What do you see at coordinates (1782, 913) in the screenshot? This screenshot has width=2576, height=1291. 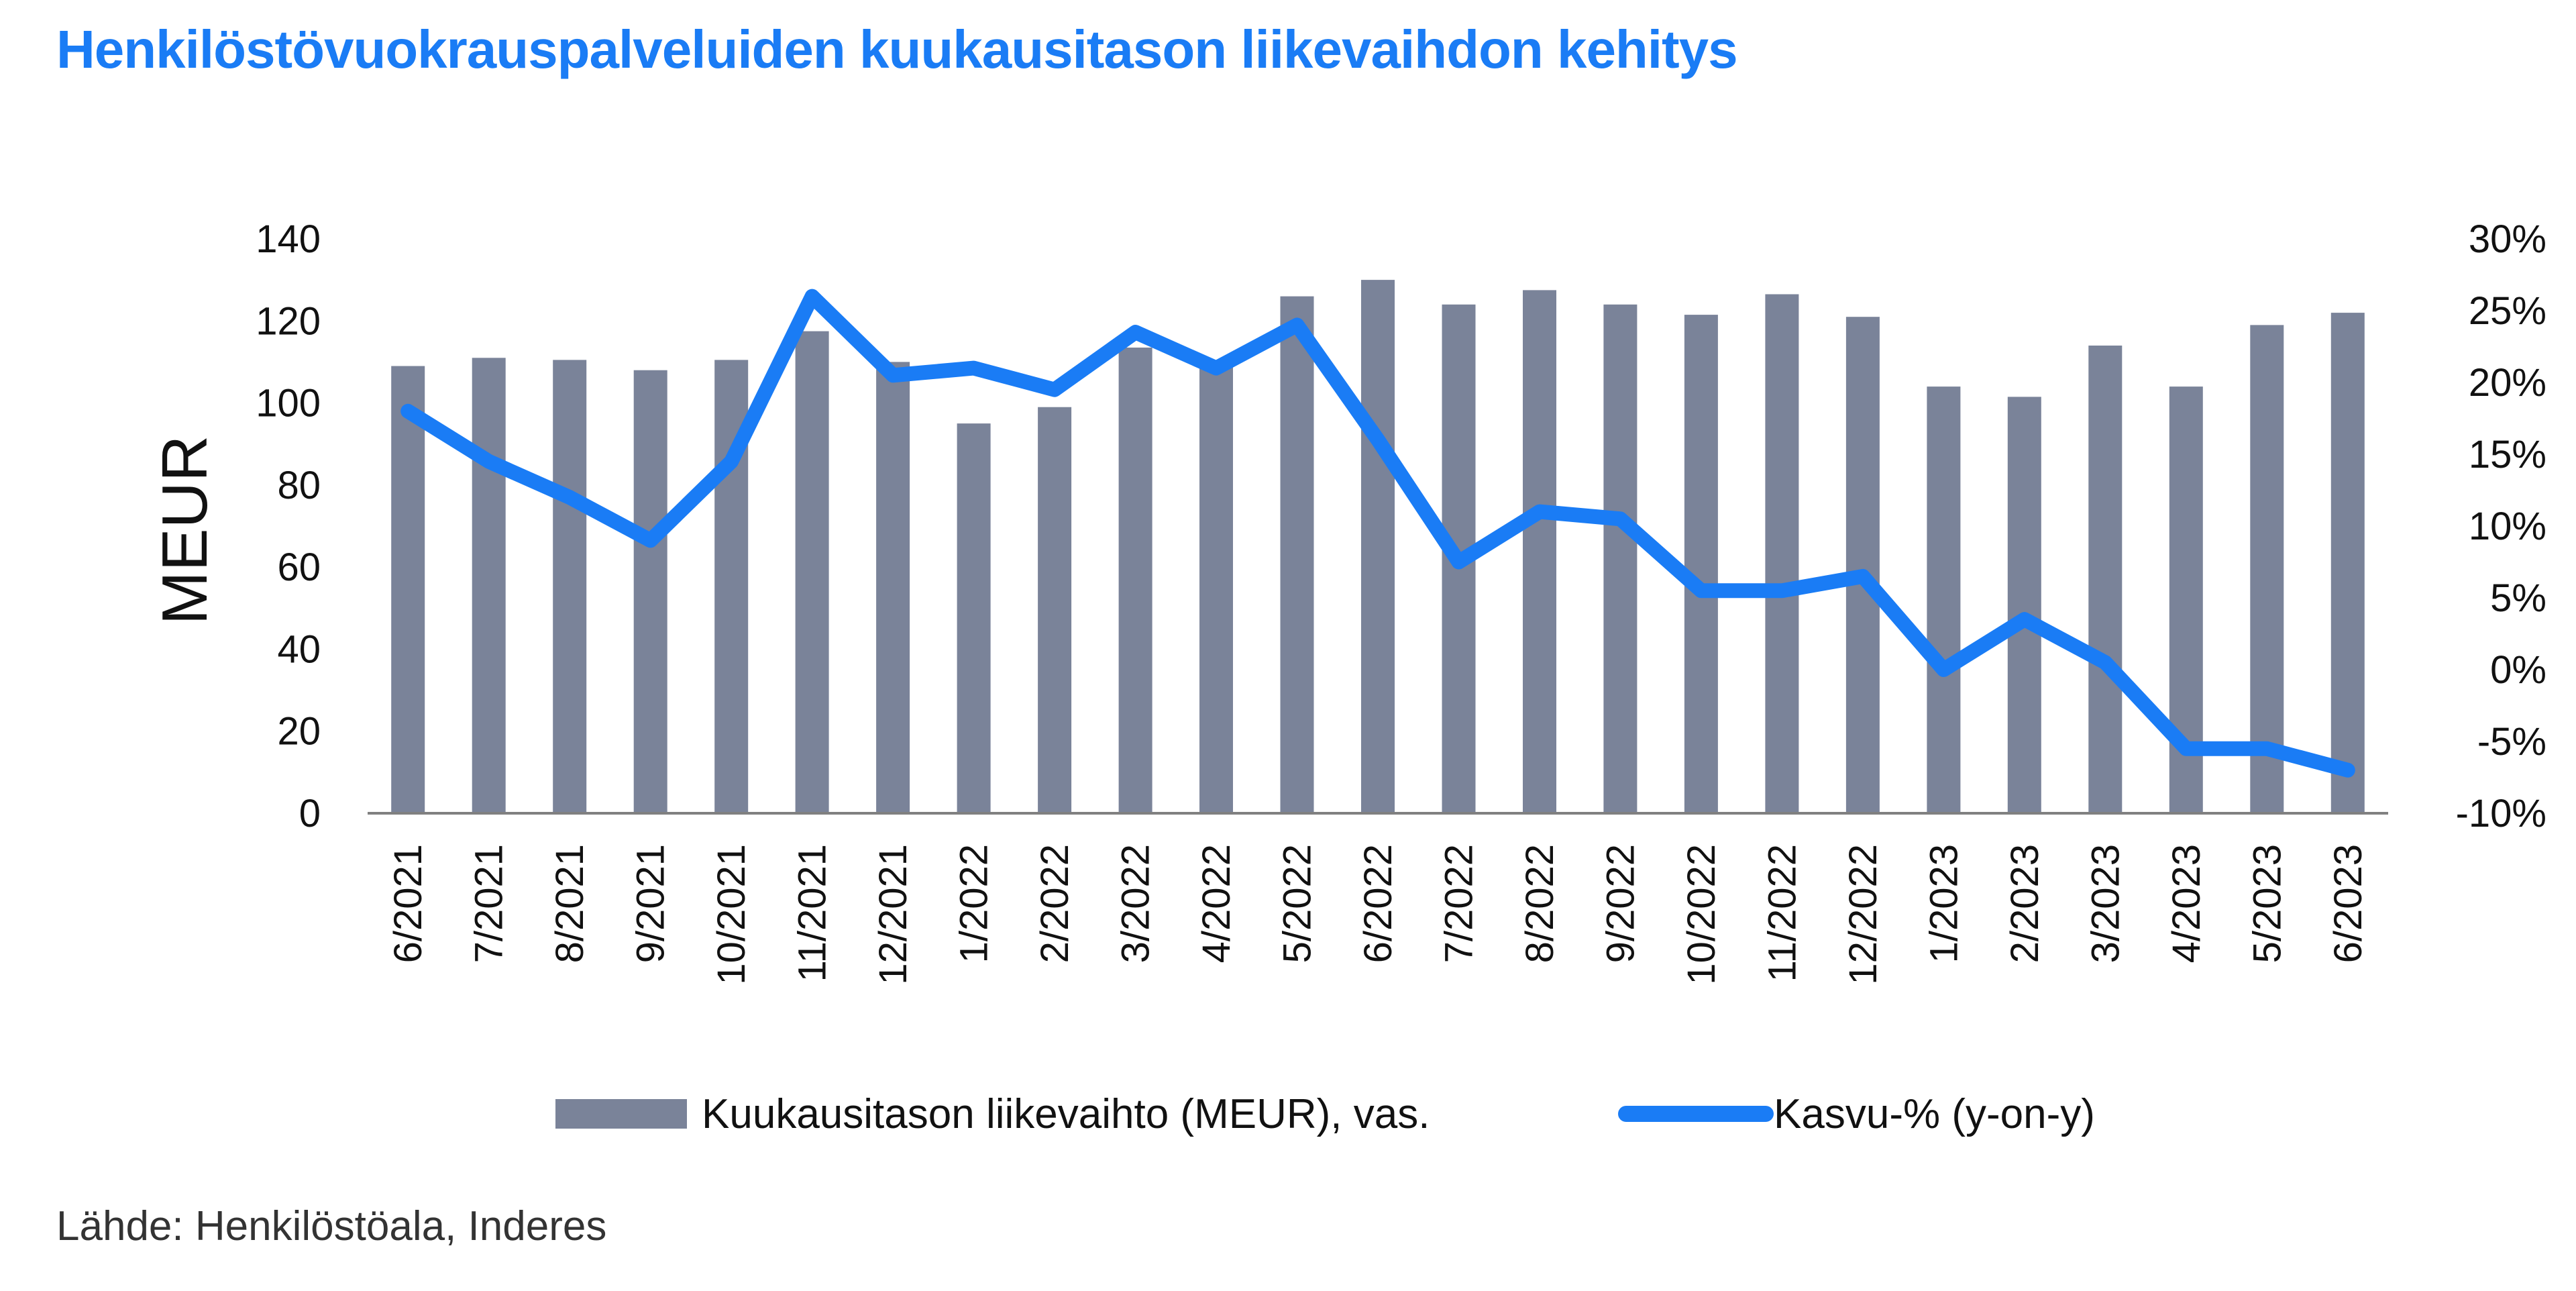 I see `x-tick-label: 11/2022` at bounding box center [1782, 913].